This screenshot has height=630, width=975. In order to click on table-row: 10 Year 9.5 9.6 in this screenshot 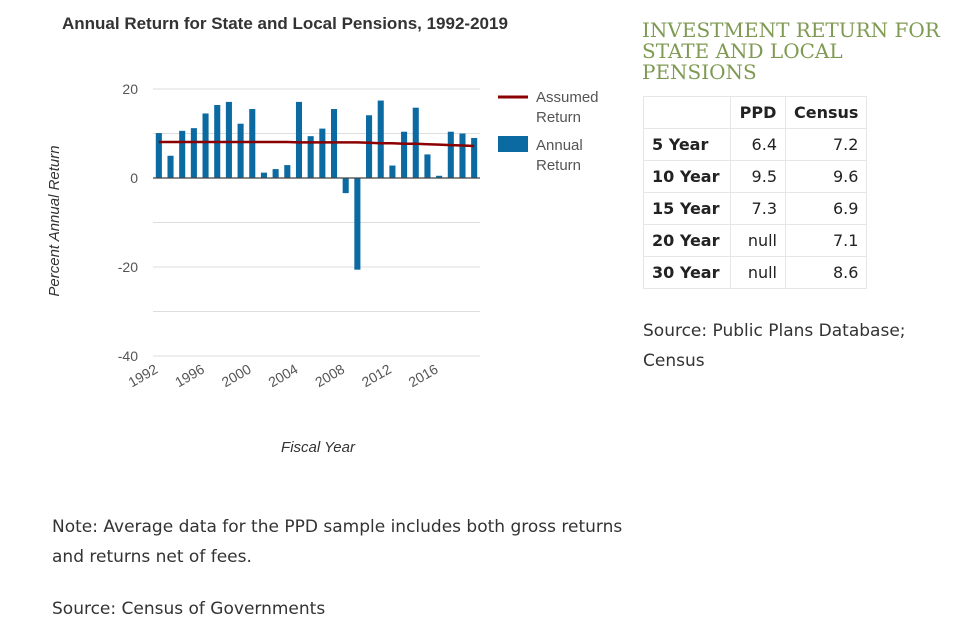, I will do `click(755, 176)`.